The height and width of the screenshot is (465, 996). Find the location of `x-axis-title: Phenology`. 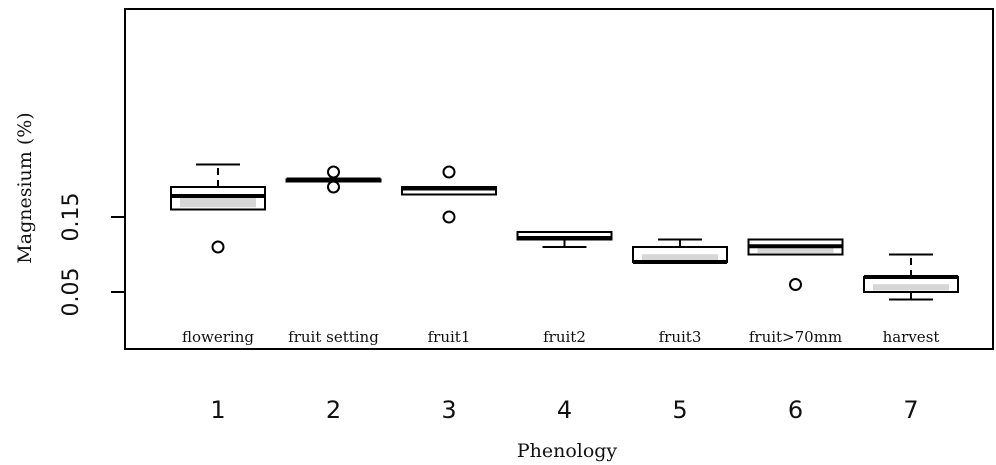

x-axis-title: Phenology is located at coordinates (567, 451).